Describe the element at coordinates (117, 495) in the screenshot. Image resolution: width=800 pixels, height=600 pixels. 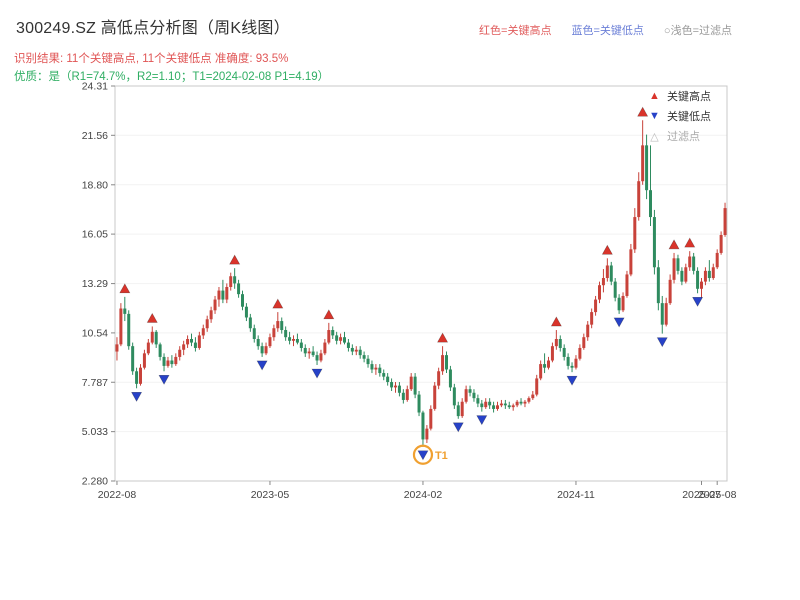
I see `x-tick-label: 2022-08` at that location.